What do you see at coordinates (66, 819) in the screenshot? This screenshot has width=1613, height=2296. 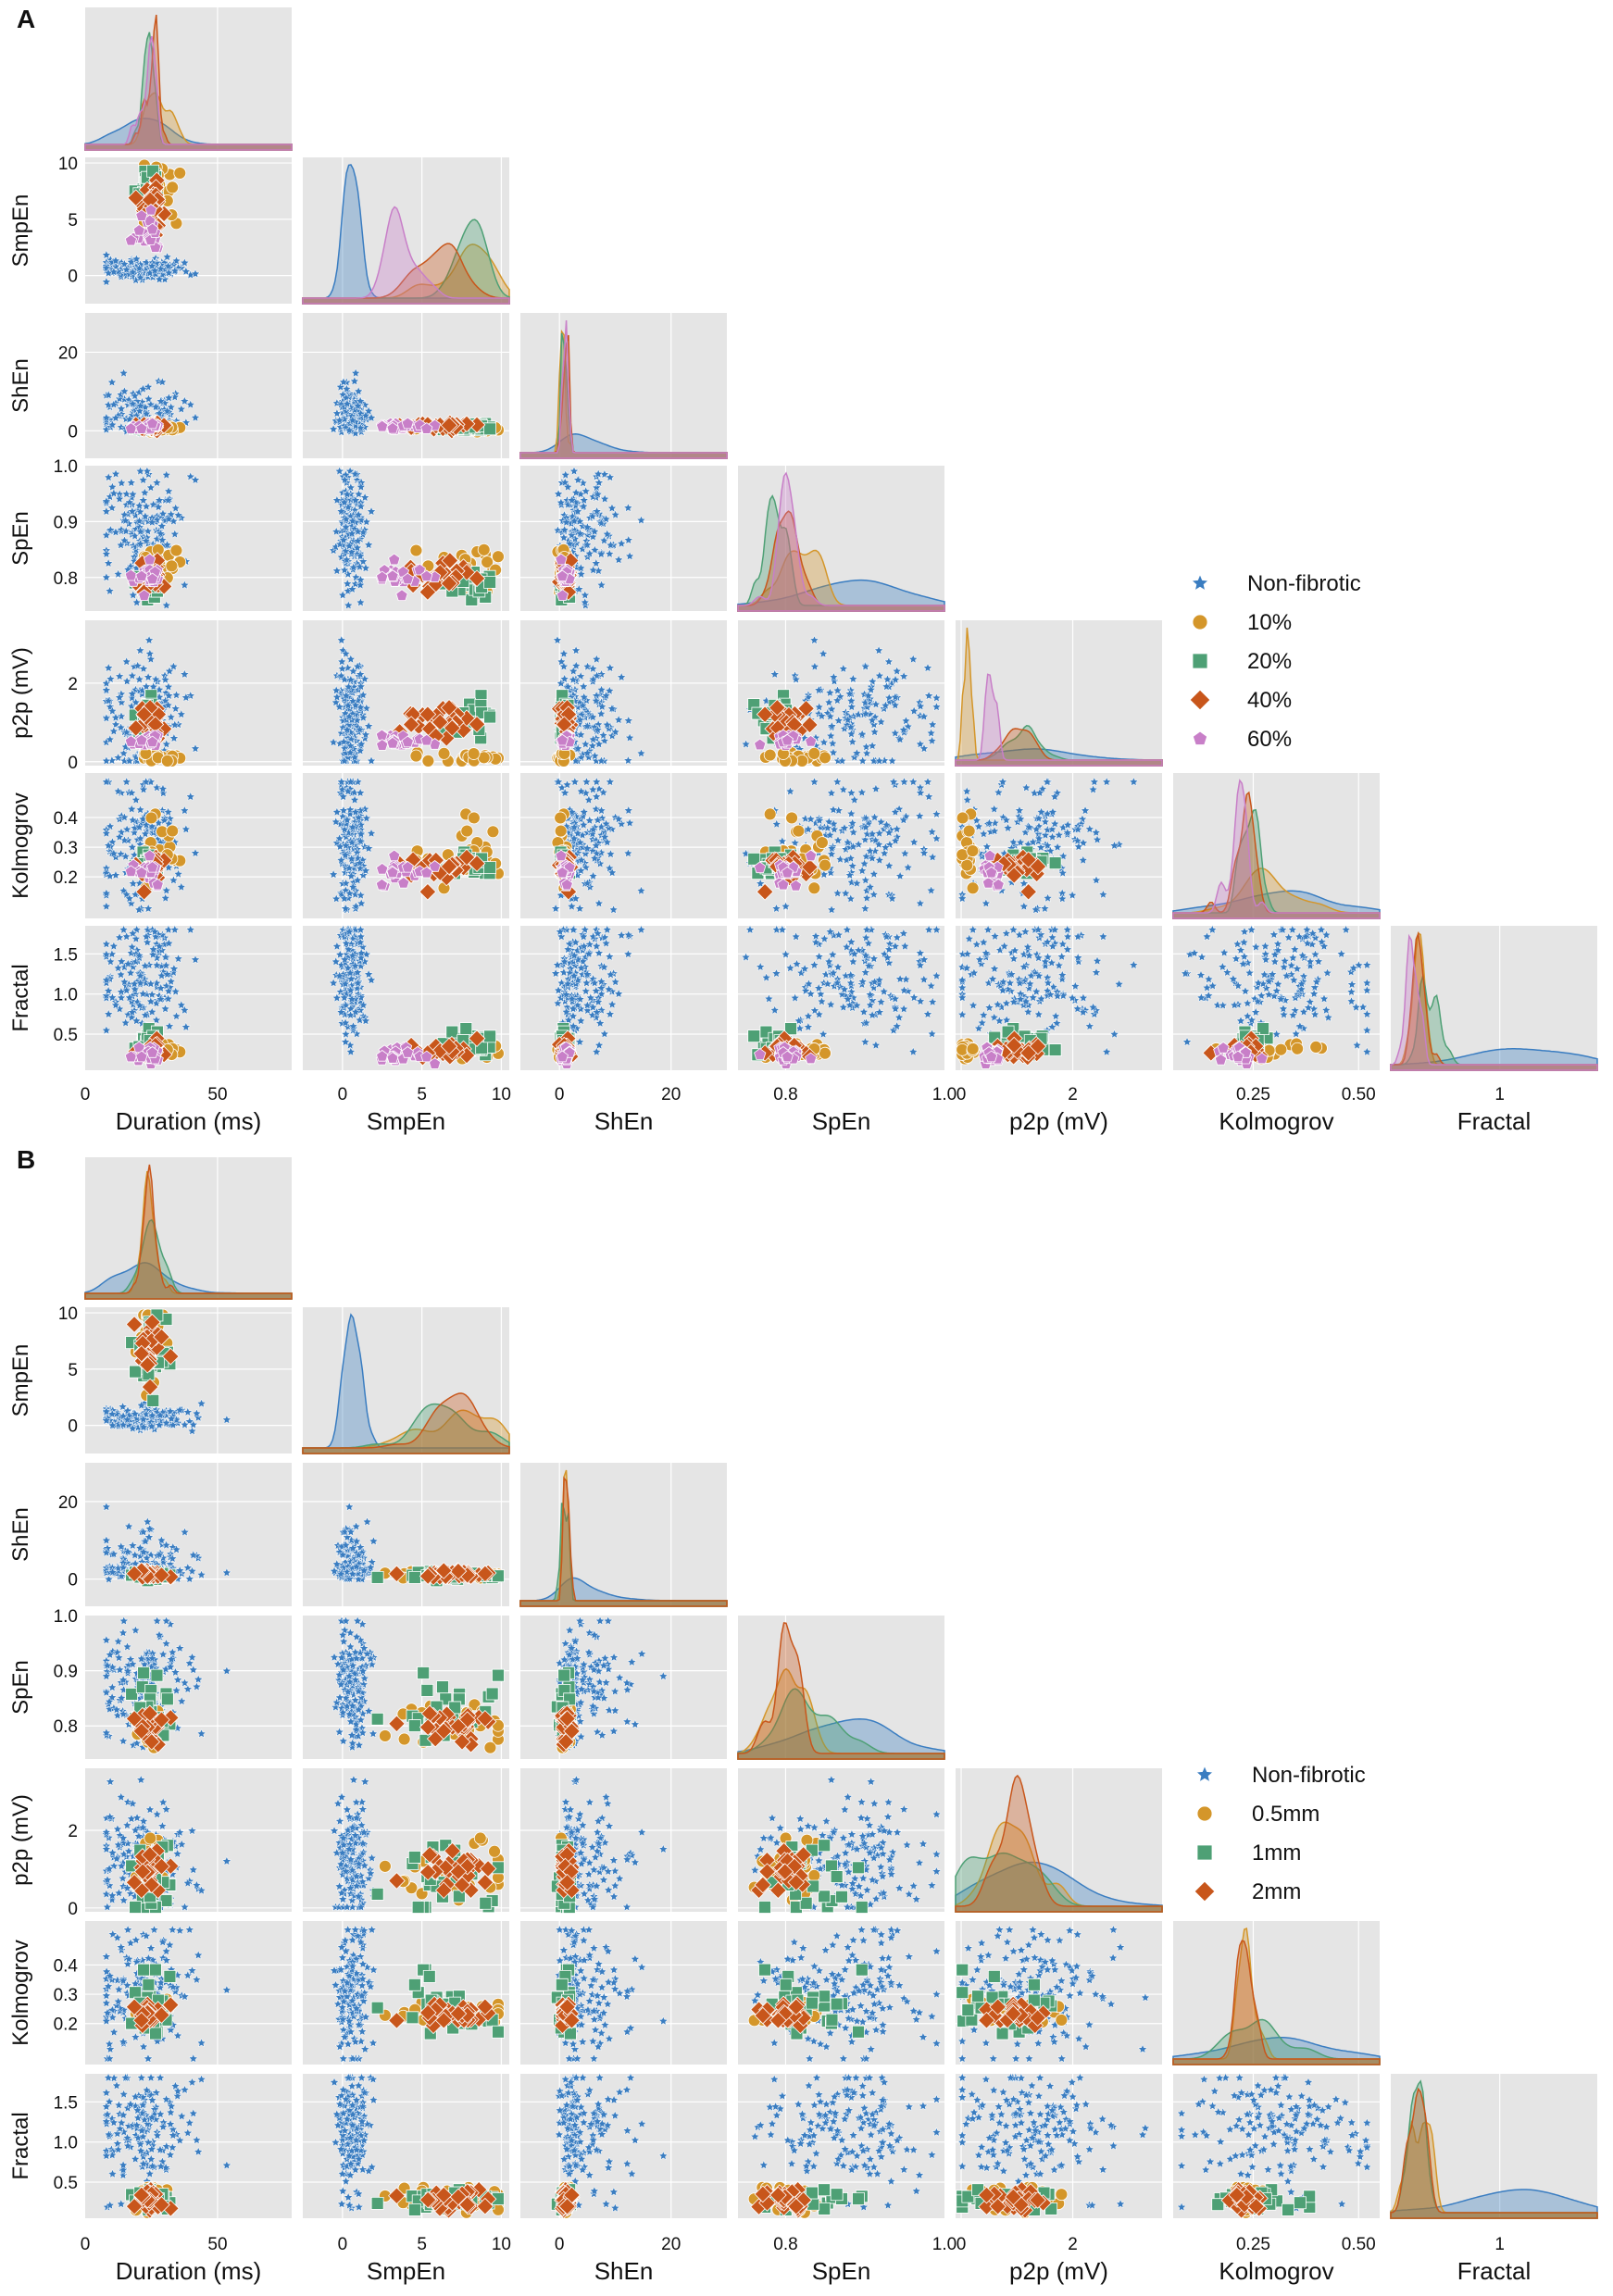 I see `y-tick-label: 0.4` at bounding box center [66, 819].